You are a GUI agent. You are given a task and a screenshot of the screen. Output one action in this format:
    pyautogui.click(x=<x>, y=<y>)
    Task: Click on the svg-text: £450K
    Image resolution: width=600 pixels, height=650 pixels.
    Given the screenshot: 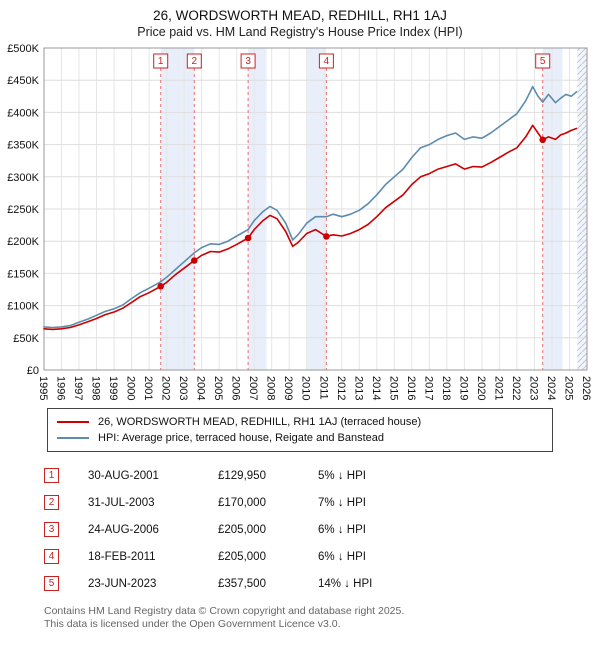 What is the action you would take?
    pyautogui.click(x=23, y=81)
    